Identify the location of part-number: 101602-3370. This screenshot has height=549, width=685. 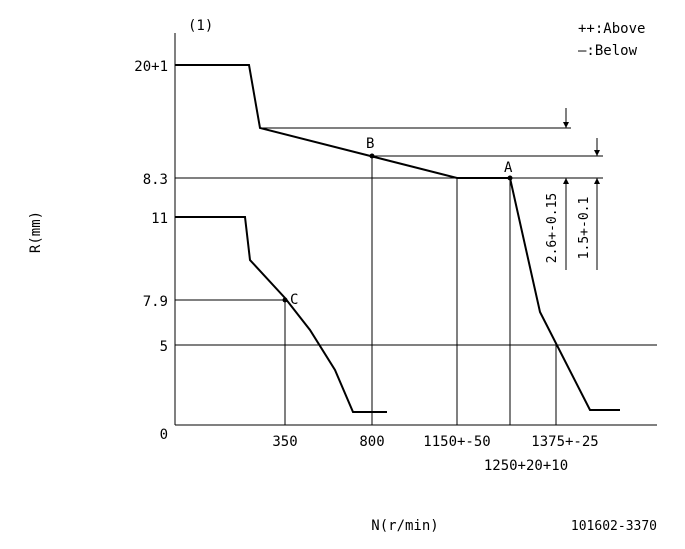
(614, 526).